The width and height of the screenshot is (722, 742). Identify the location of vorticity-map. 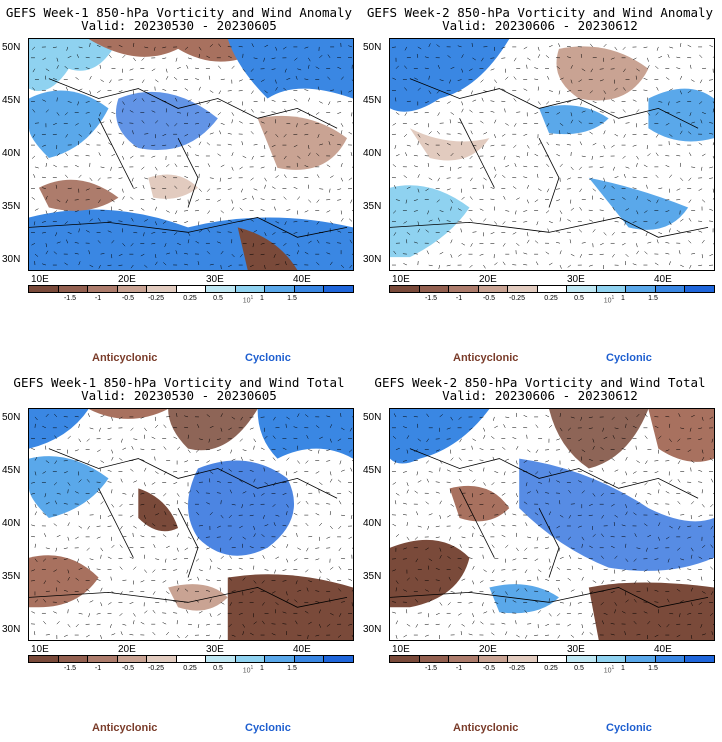
(552, 154).